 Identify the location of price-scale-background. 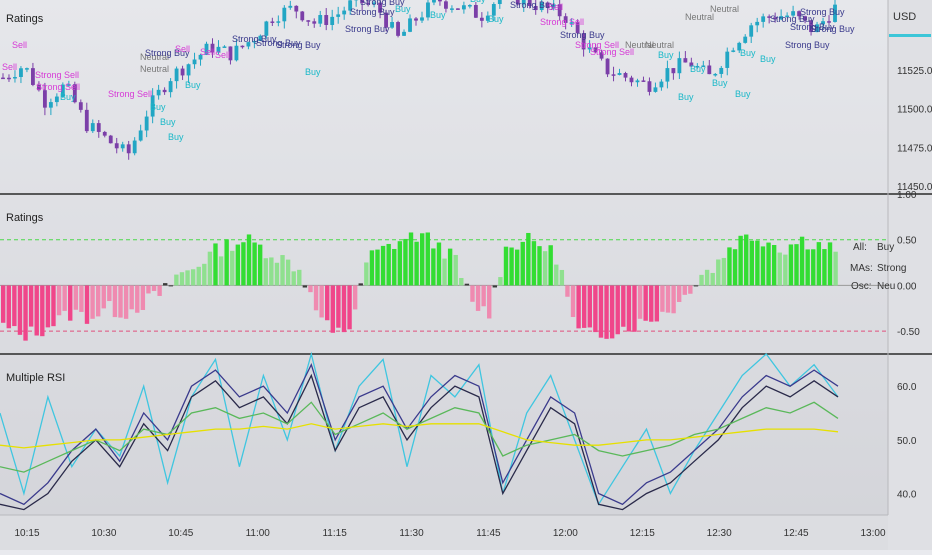
(910, 275).